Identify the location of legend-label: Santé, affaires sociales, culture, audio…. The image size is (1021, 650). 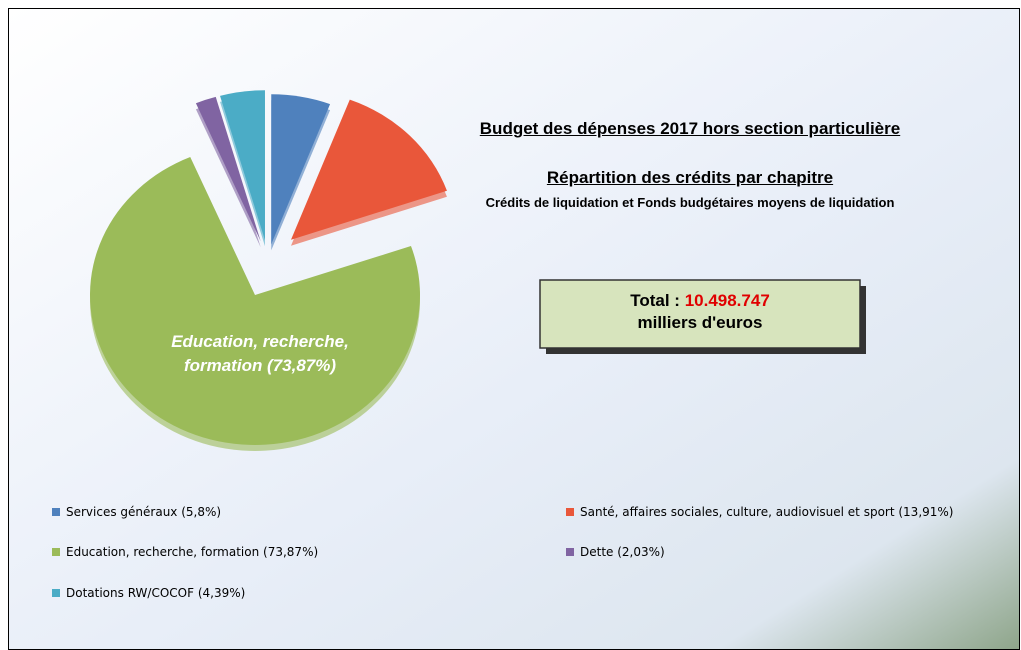
(767, 512).